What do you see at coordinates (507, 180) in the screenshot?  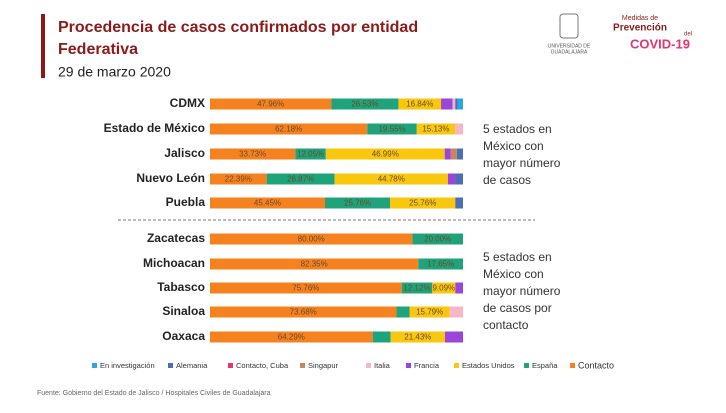 I see `annotation: de casos` at bounding box center [507, 180].